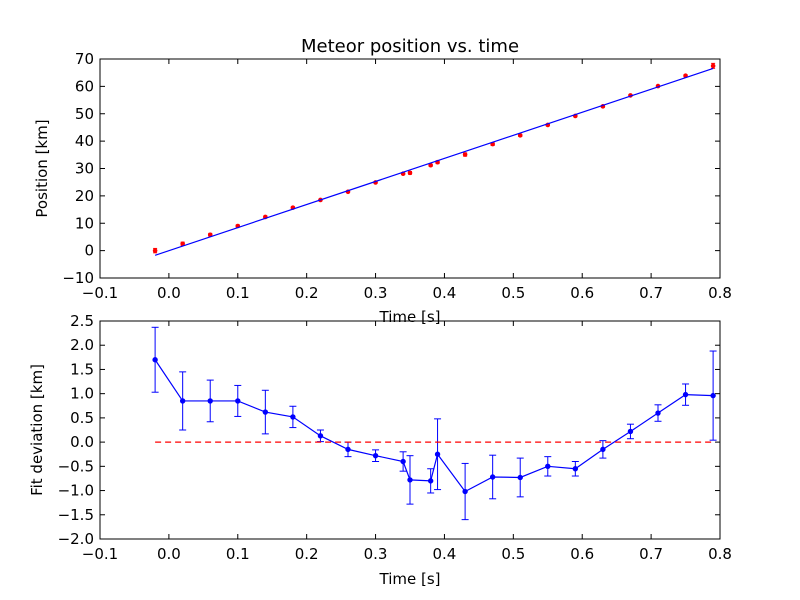 The width and height of the screenshot is (800, 600). I want to click on y-tick-label: 70, so click(84, 59).